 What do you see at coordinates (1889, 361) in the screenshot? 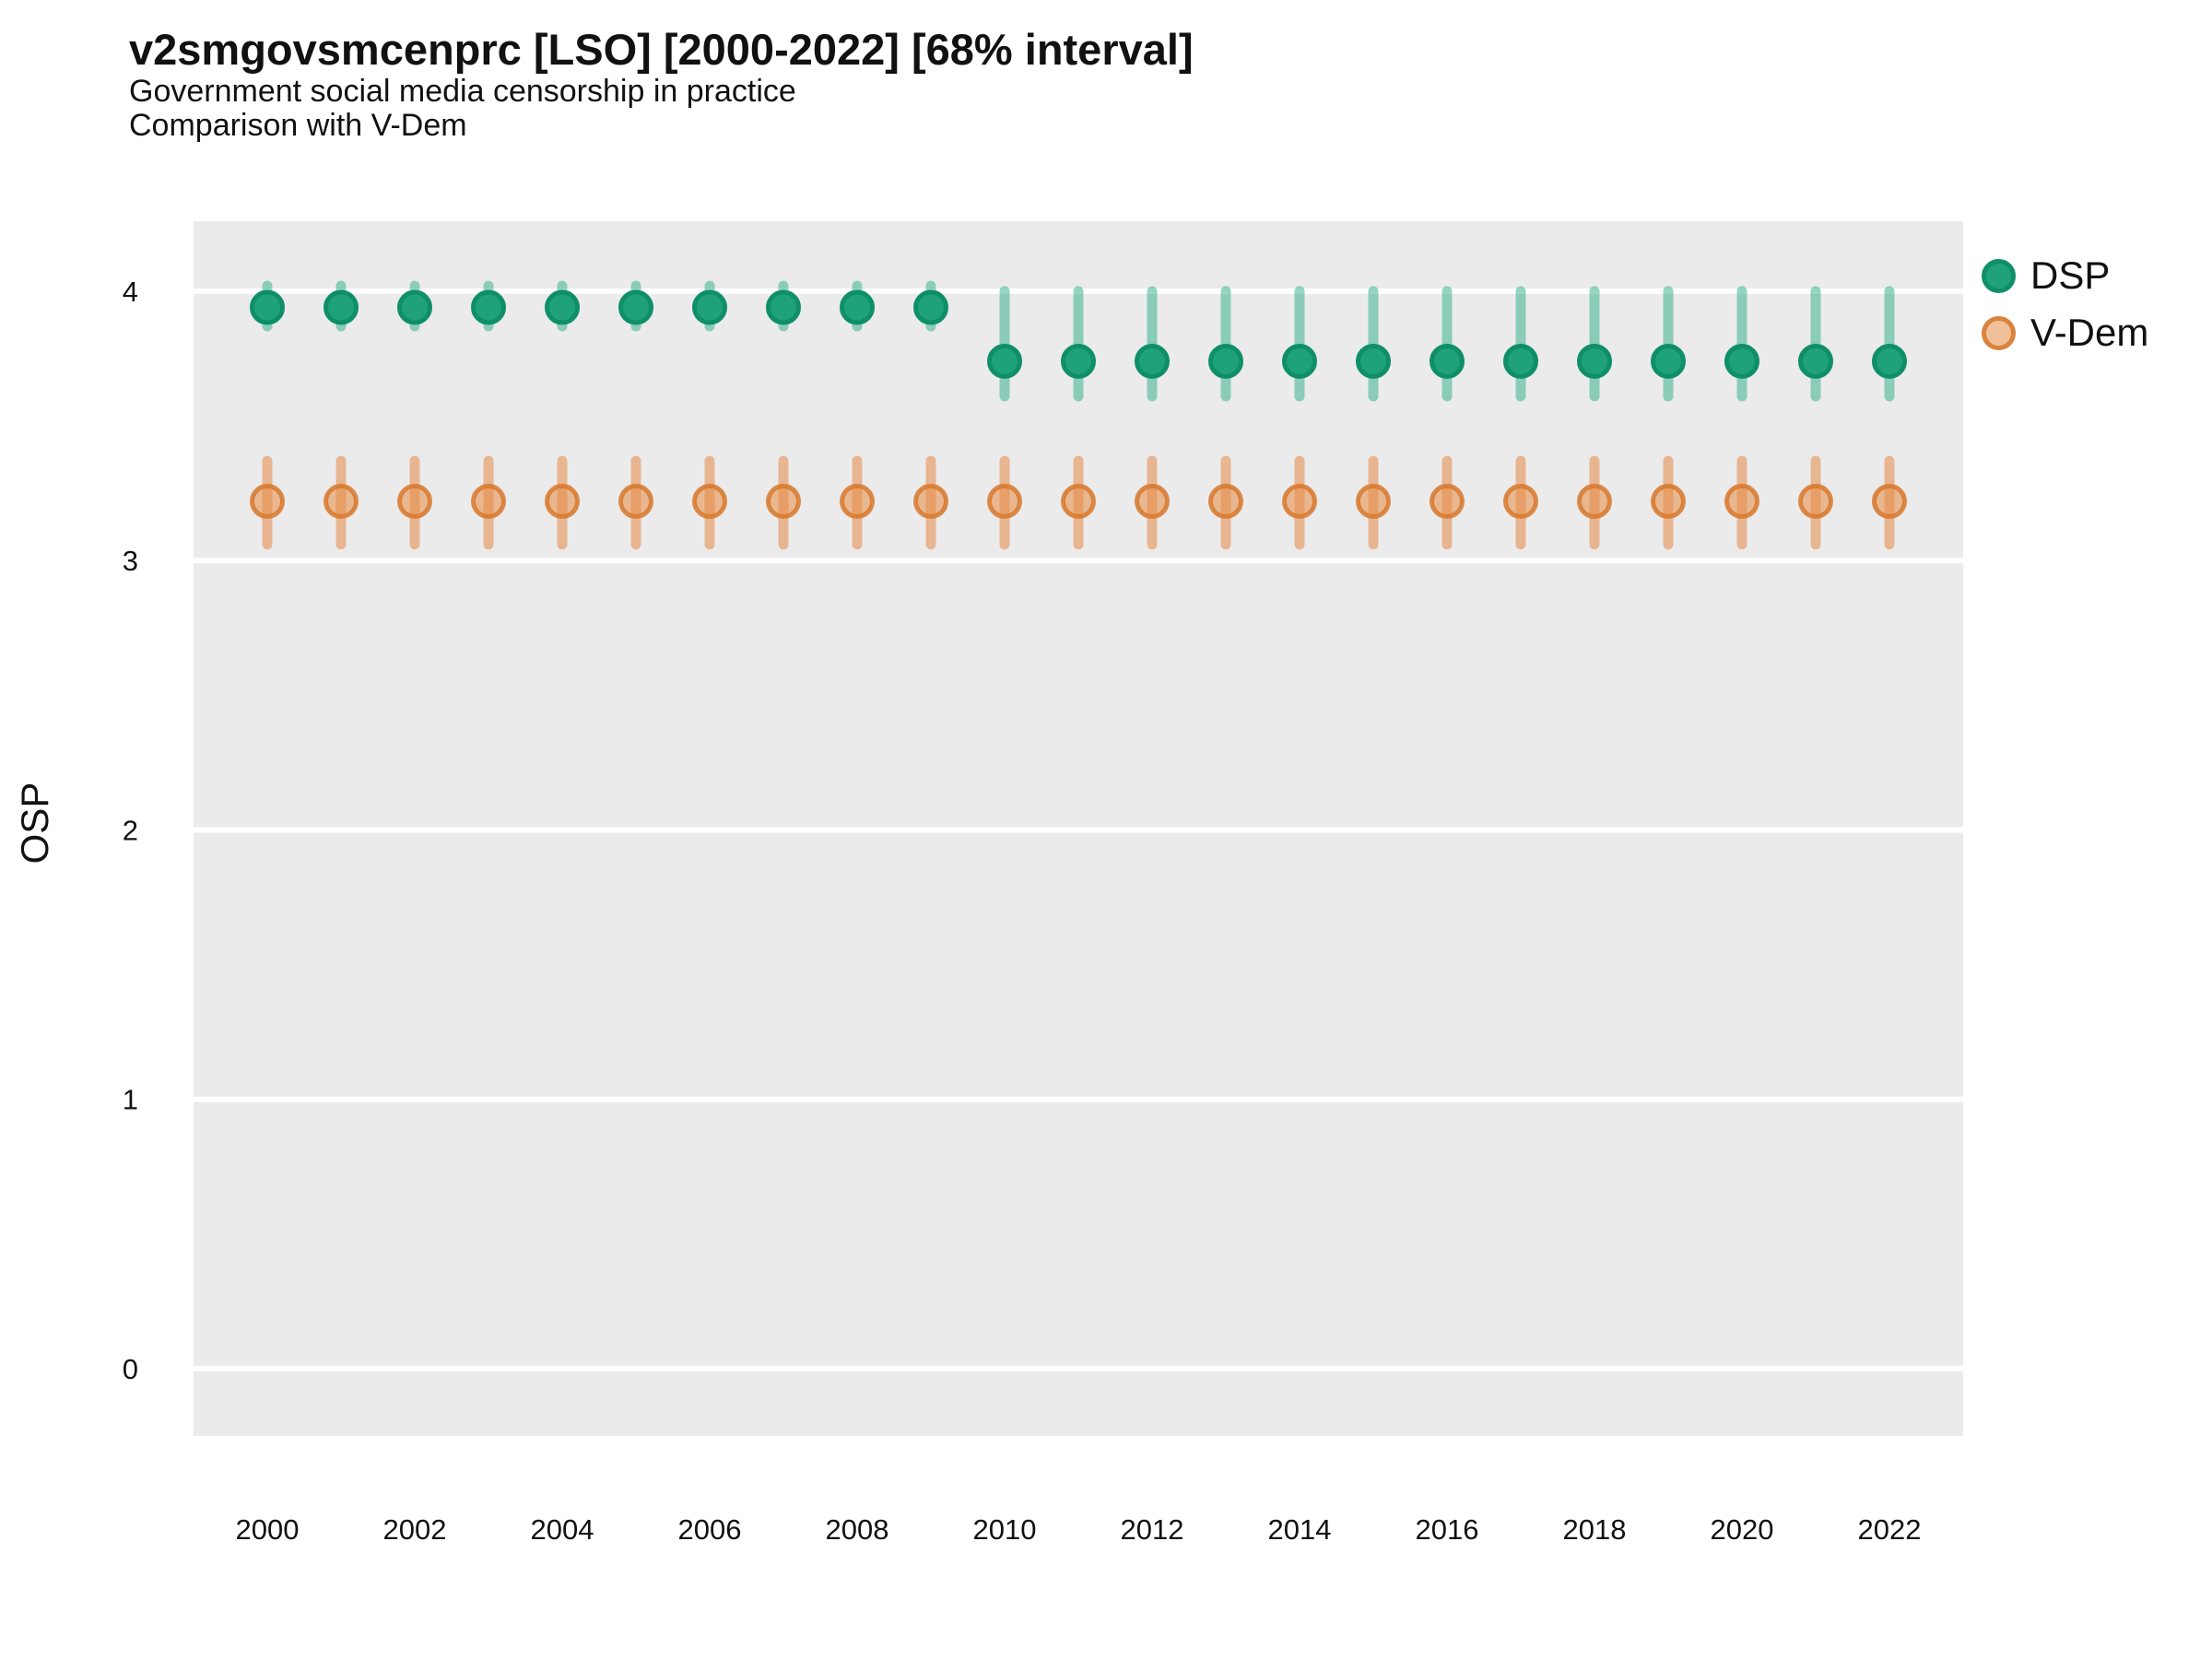
I see `dsp-point-2022` at bounding box center [1889, 361].